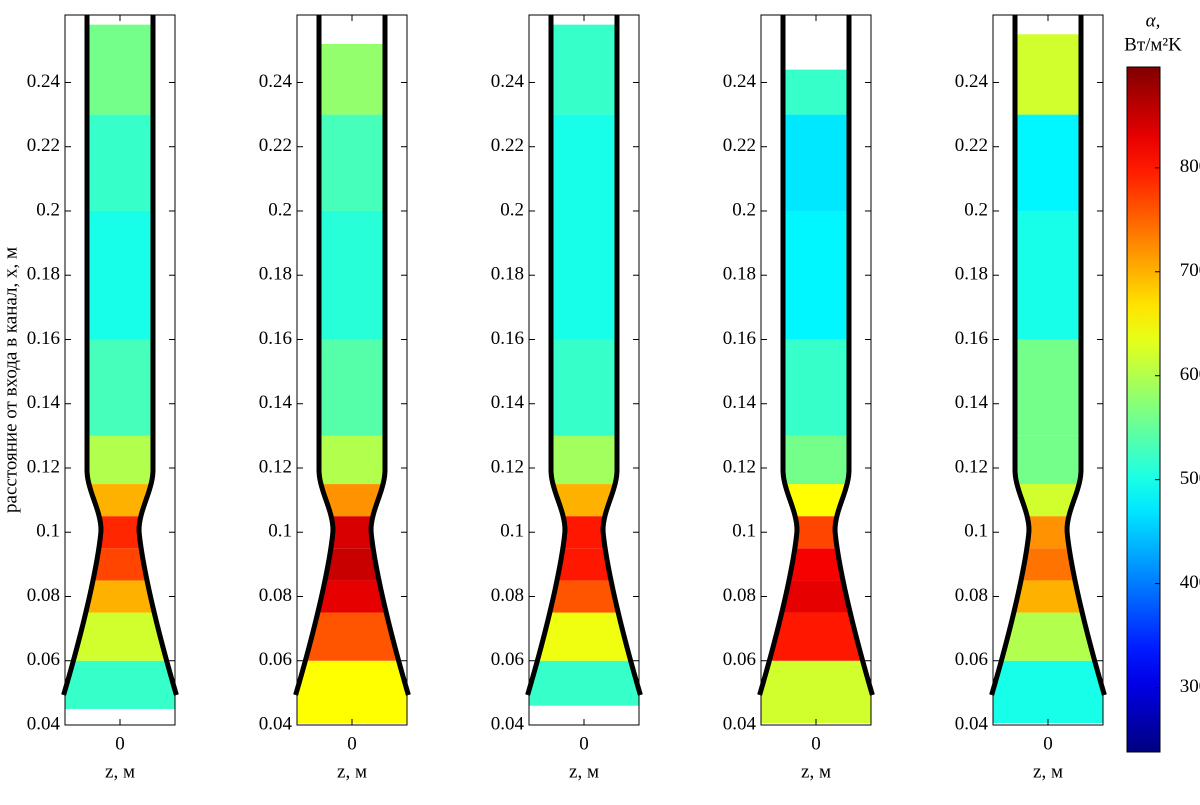  What do you see at coordinates (1190, 686) in the screenshot?
I see `colorbar-tick-label: 300` at bounding box center [1190, 686].